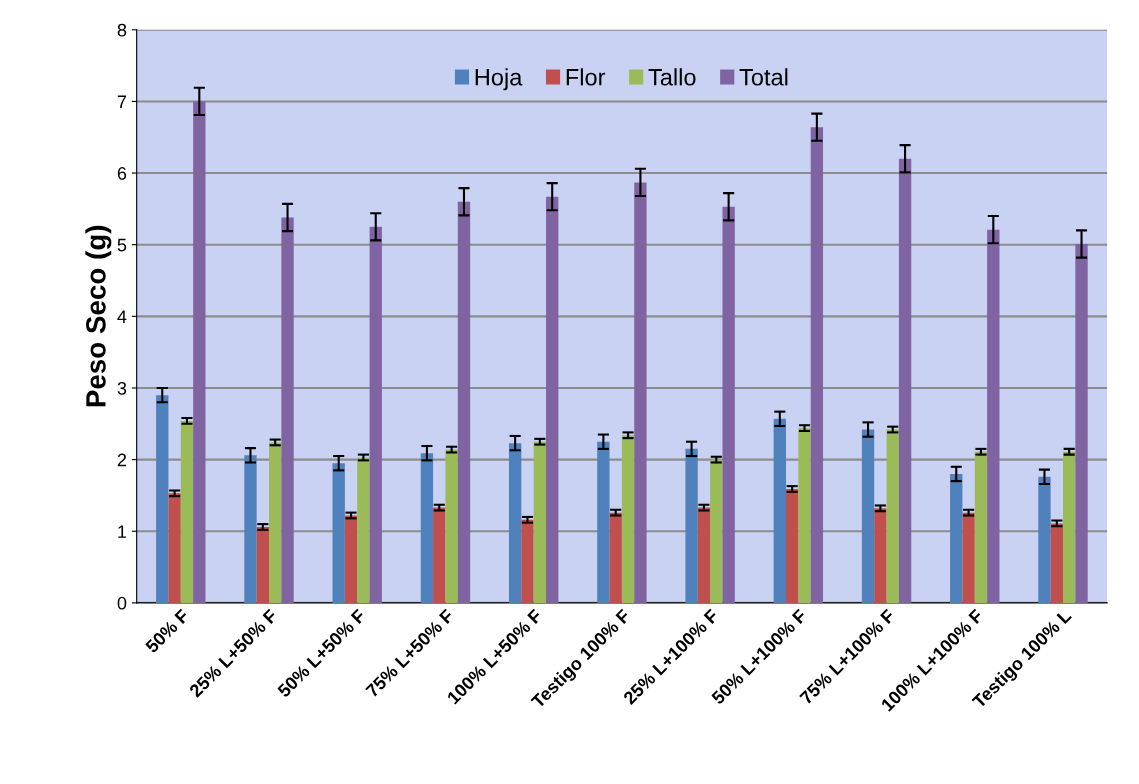 This screenshot has height=784, width=1139. What do you see at coordinates (122, 603) in the screenshot?
I see `y-tick-label: 0` at bounding box center [122, 603].